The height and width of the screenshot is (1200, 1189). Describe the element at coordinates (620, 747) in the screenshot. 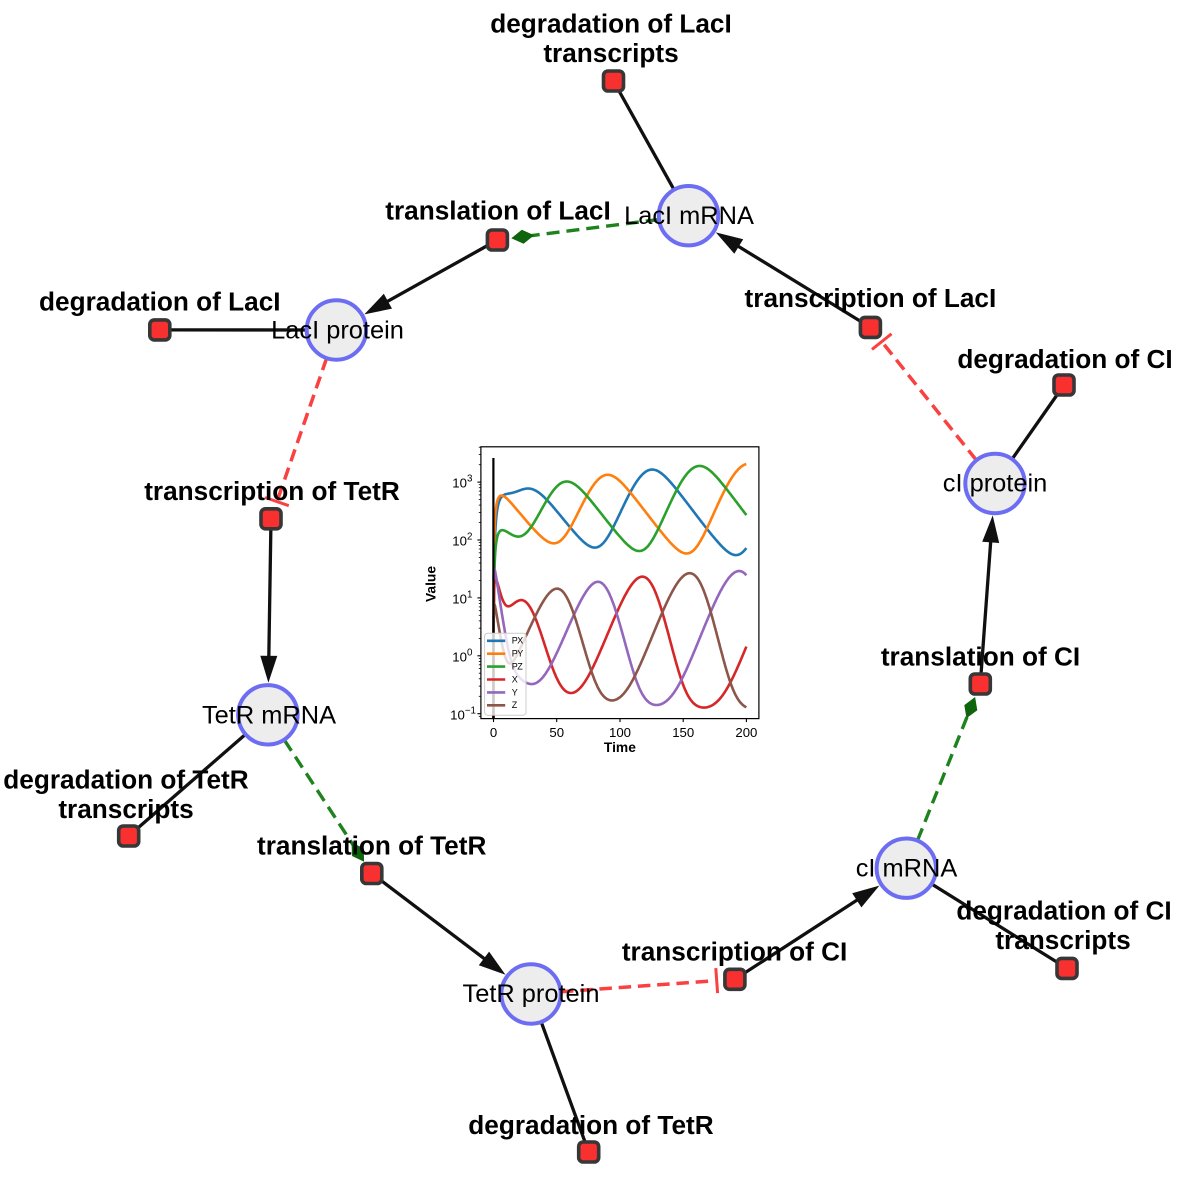

I see `svg-text: Time` at that location.